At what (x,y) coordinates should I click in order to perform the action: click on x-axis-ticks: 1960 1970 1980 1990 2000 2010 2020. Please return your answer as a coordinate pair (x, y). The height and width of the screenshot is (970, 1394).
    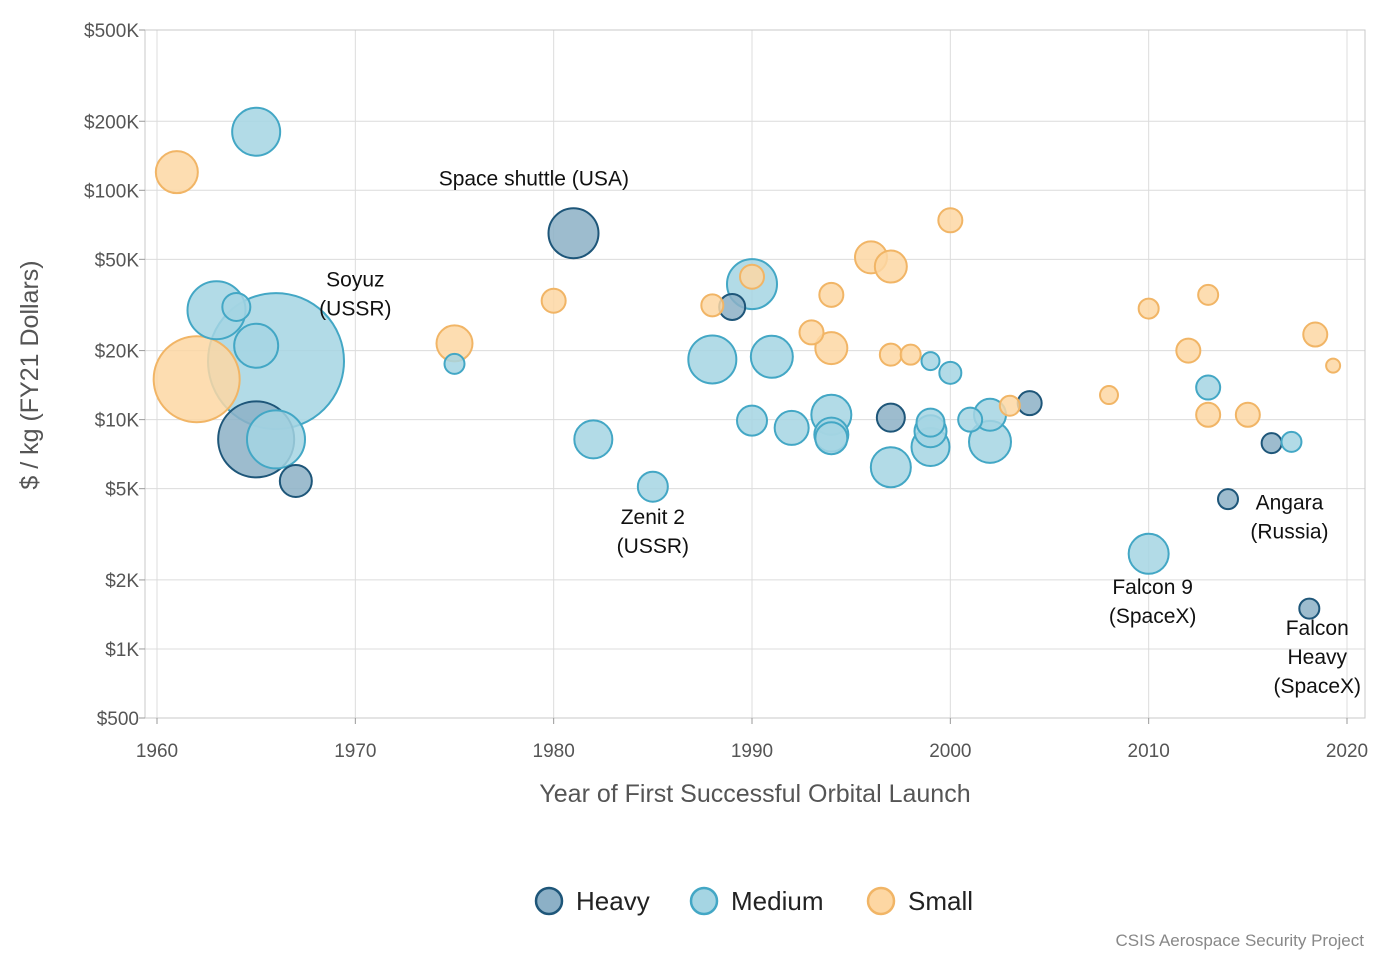
    Looking at the image, I should click on (752, 740).